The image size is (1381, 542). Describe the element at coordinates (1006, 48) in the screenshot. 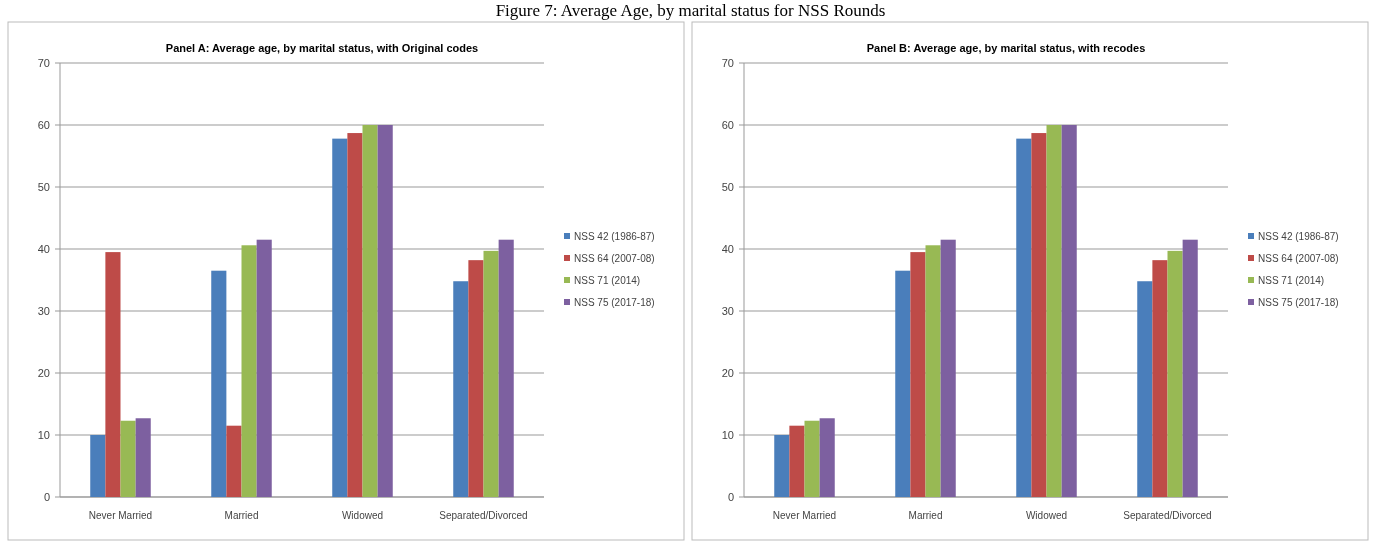

I see `chart-title: Panel B: Average age, by marital status, with recodes` at that location.